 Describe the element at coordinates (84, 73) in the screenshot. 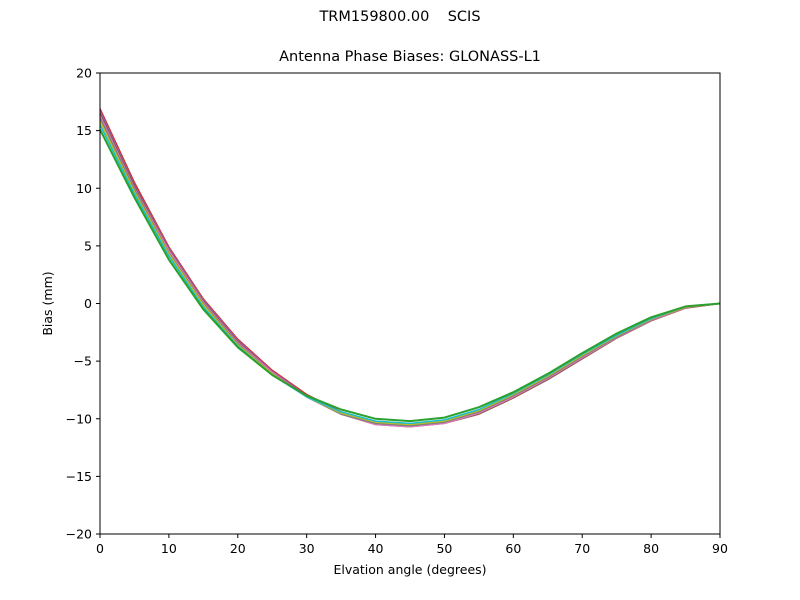

I see `y-tick-label: 20` at that location.